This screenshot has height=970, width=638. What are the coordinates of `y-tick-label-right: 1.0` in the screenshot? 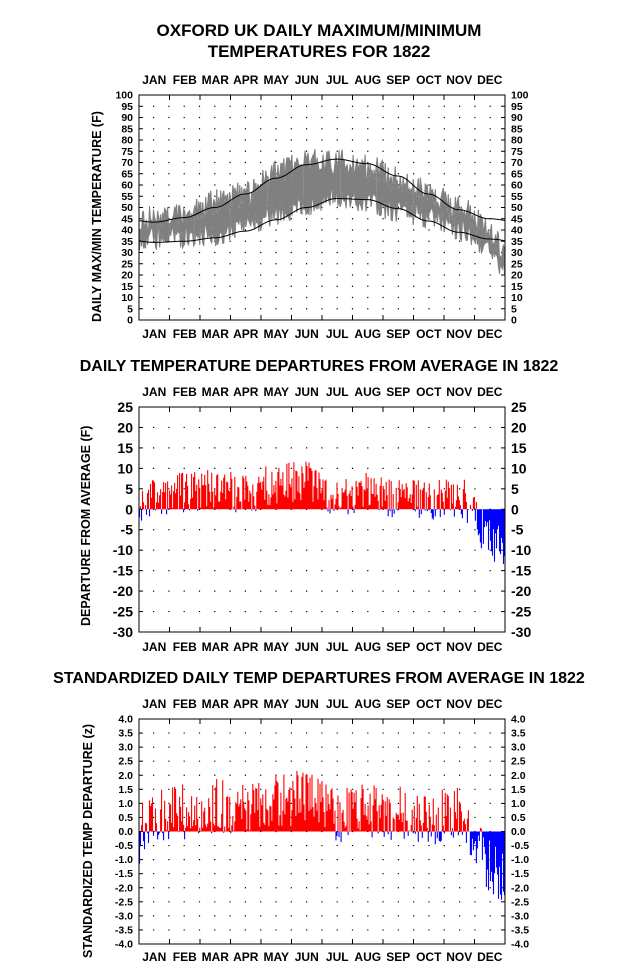 It's located at (518, 804).